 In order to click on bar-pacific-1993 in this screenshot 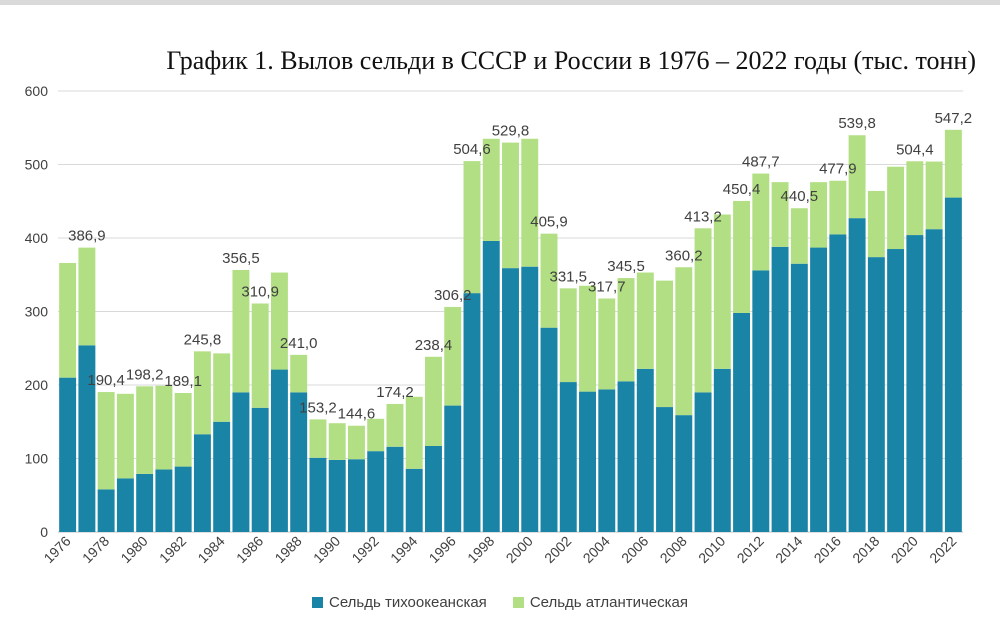, I will do `click(395, 489)`.